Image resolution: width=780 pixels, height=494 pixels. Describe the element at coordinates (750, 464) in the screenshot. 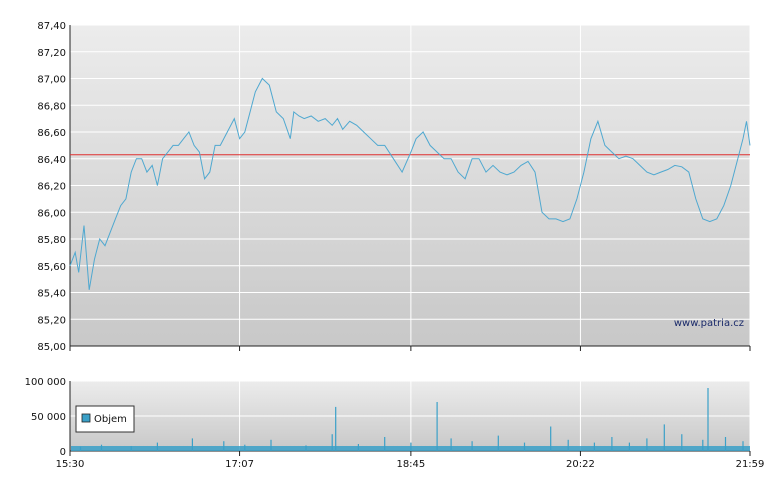

I see `x-tick-label: 21:59` at that location.